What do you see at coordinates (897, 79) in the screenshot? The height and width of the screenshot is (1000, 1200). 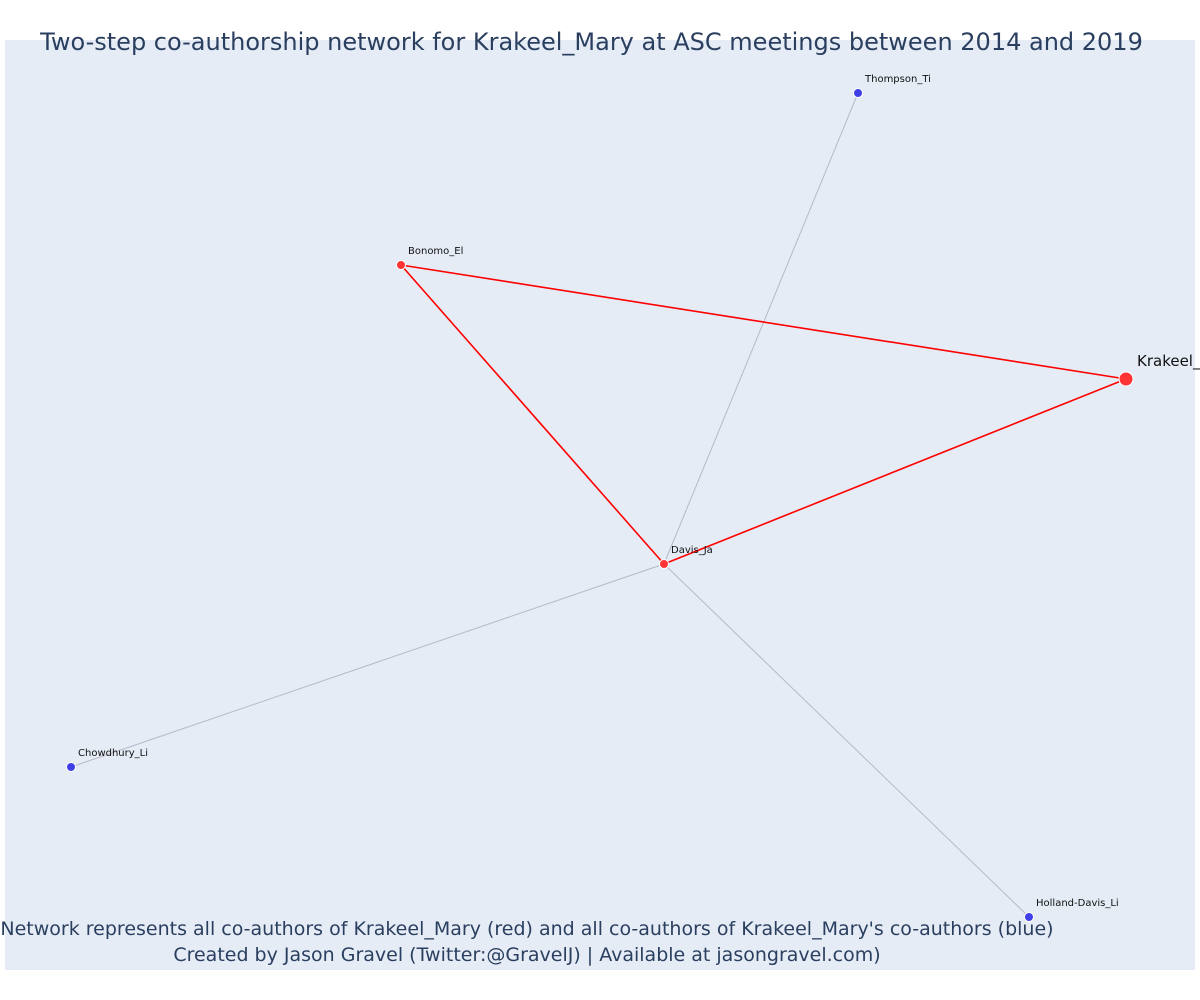 I see `node-label-Thompson_Ti: Thompson_Ti` at bounding box center [897, 79].